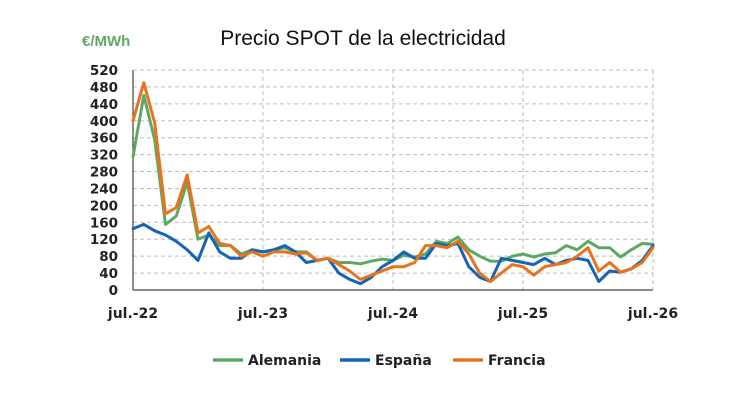 This screenshot has width=750, height=400. I want to click on y-tick-label: 160, so click(104, 223).